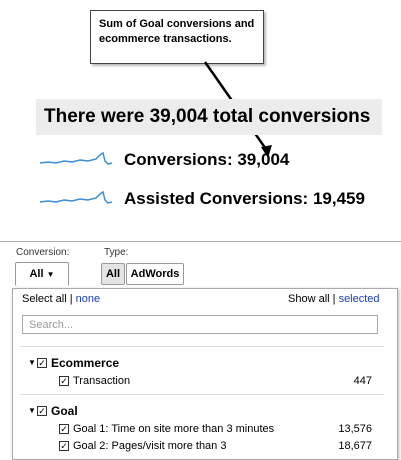 Image resolution: width=401 pixels, height=460 pixels. I want to click on item-label: Goal 2: Pages/visit more than 3, so click(150, 446).